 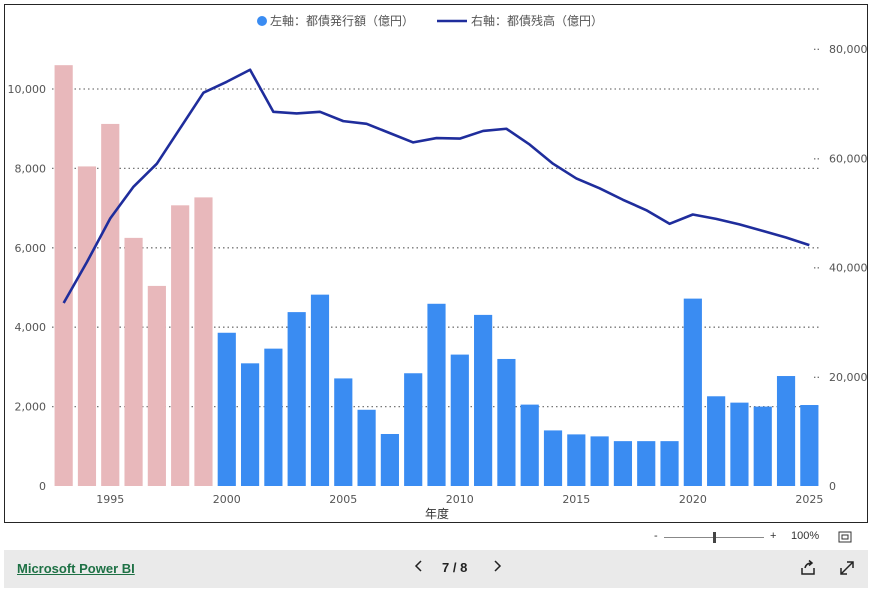 I want to click on x-tick-label: 2025, so click(x=809, y=499).